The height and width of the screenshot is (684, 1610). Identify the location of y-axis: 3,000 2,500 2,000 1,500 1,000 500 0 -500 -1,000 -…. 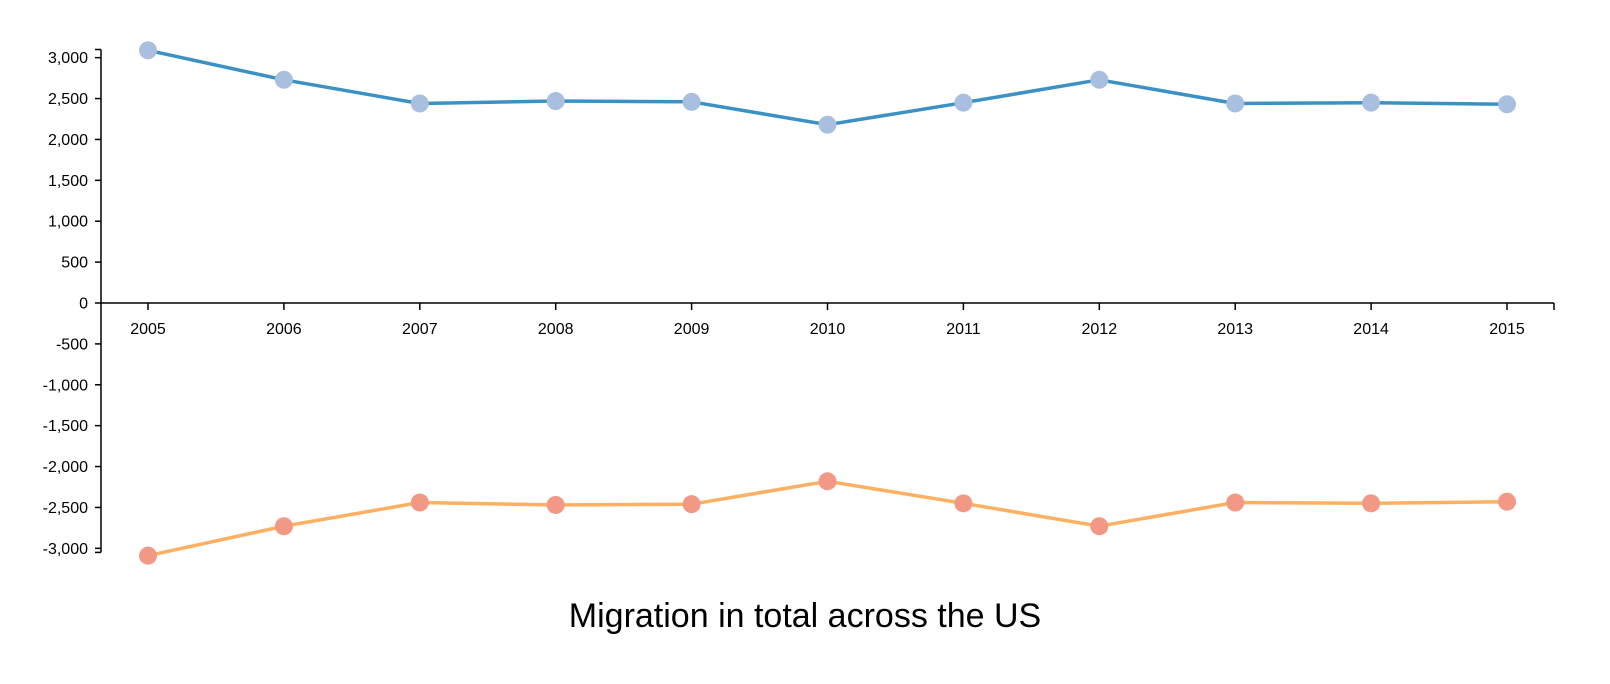
(72, 303).